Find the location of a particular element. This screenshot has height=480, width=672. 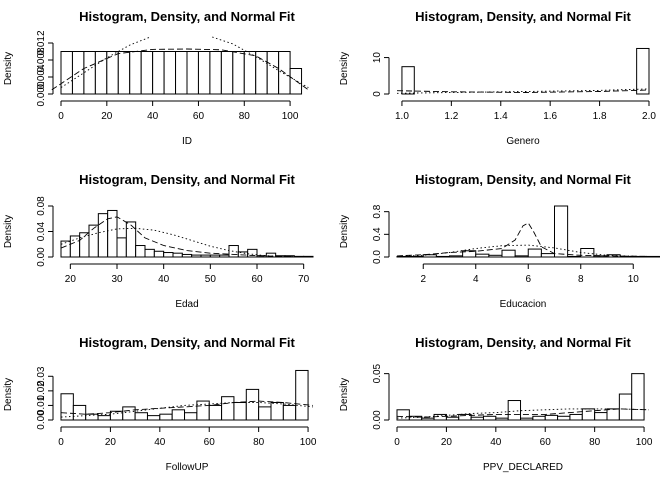

y-tick-label: 0.008 is located at coordinates (41, 59).